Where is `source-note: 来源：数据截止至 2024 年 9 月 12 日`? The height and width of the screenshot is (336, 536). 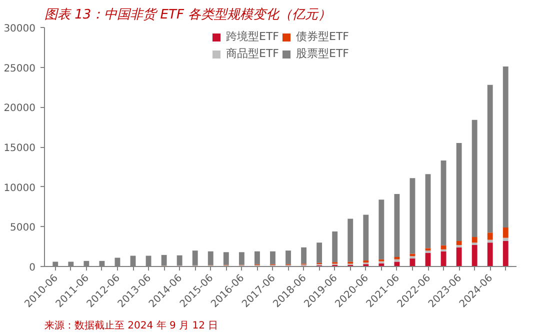
source-note: 来源：数据截止至 2024 年 9 月 12 日 is located at coordinates (131, 326).